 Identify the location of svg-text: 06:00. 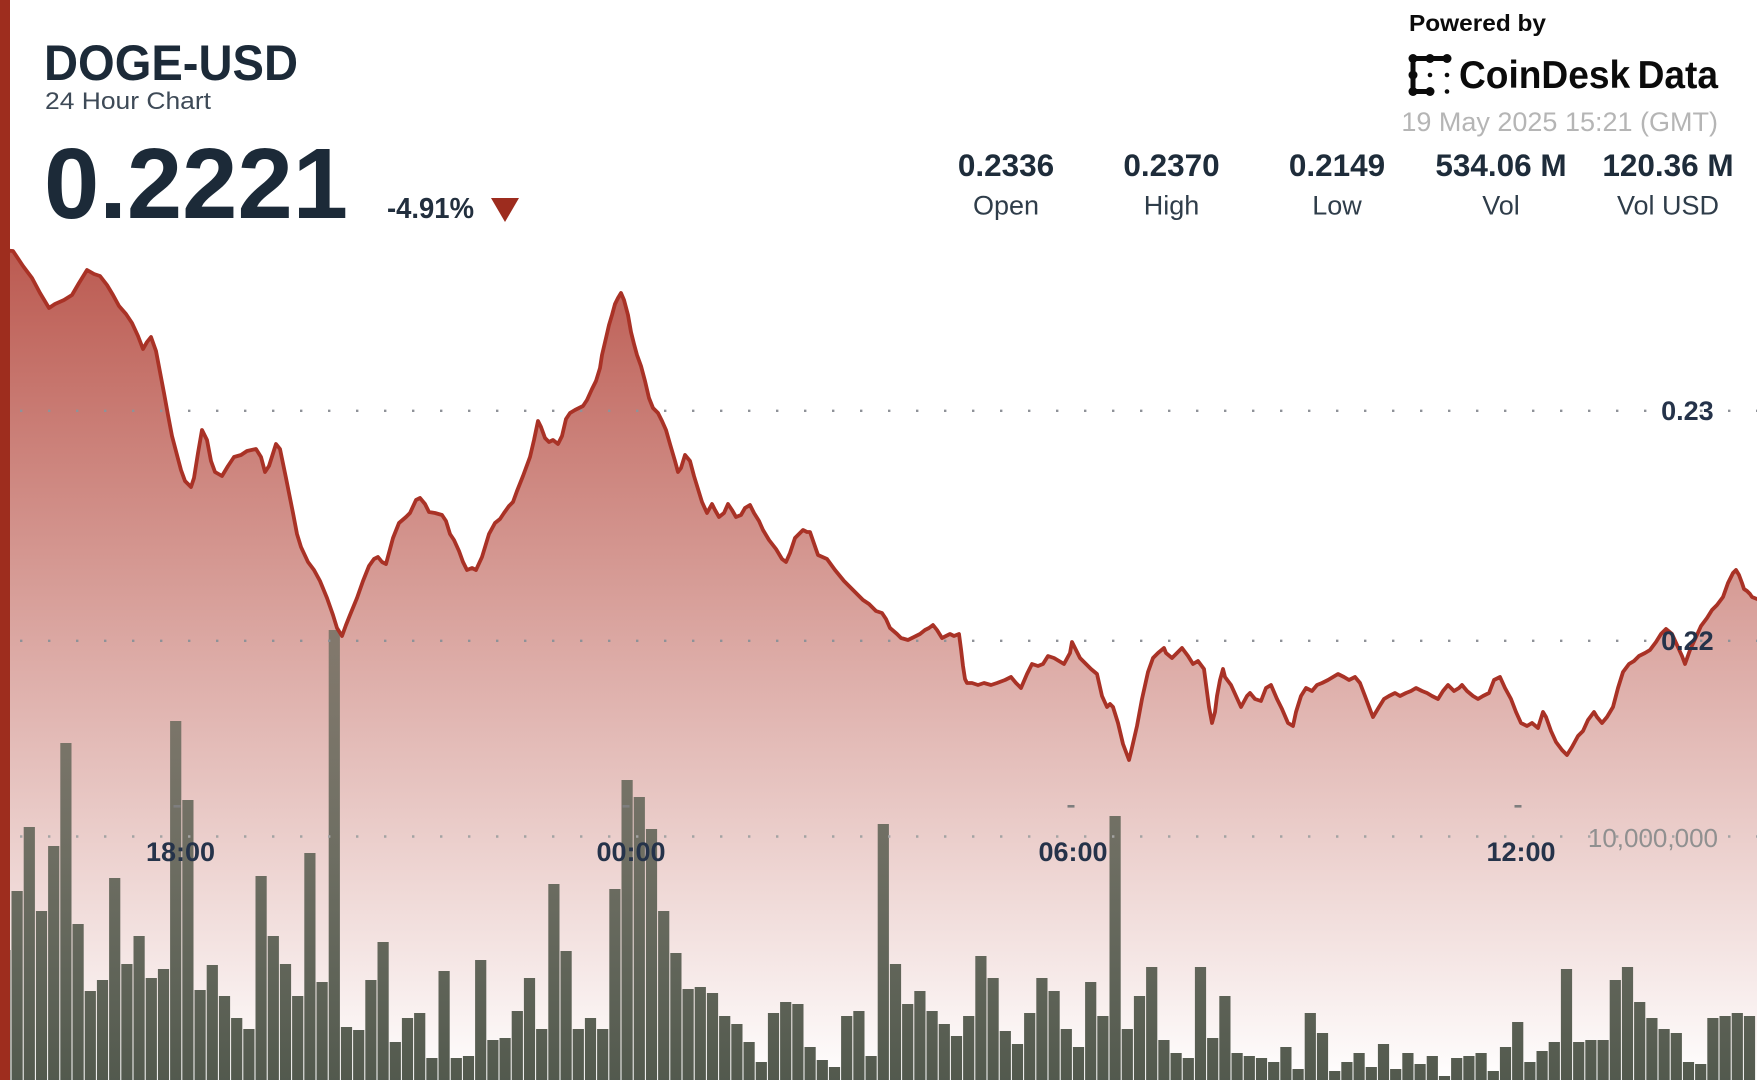
(1072, 852).